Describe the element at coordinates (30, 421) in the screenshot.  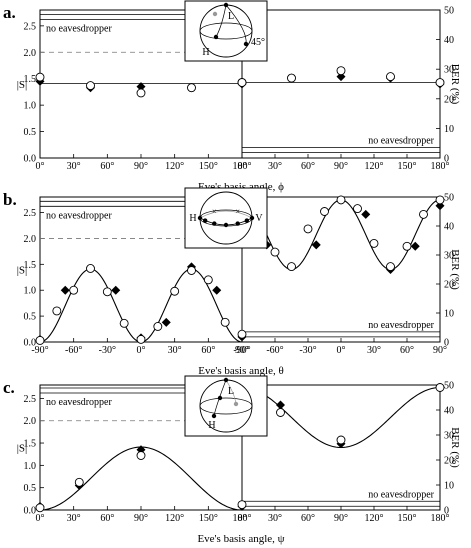
I see `left-y-tick-label: 2.0` at that location.